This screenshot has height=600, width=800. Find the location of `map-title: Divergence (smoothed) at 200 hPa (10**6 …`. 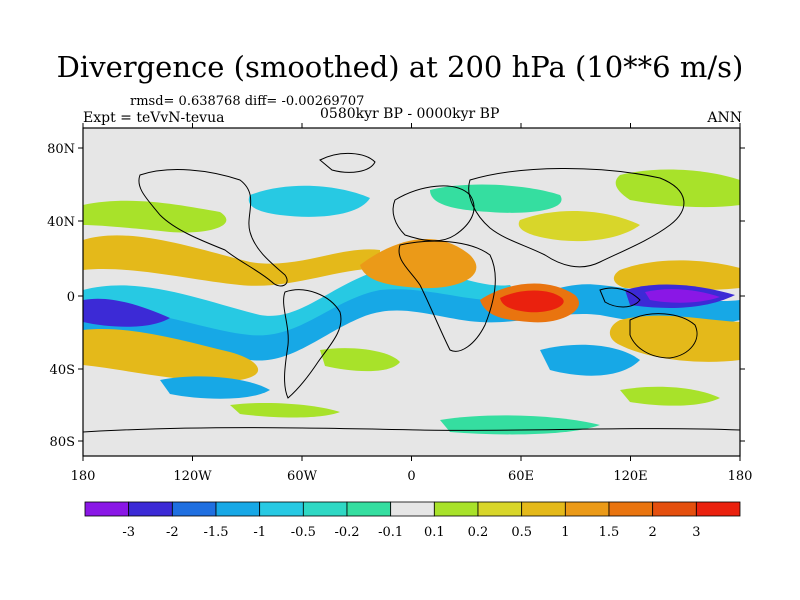

map-title: Divergence (smoothed) at 200 hPa (10**6 … is located at coordinates (400, 67).